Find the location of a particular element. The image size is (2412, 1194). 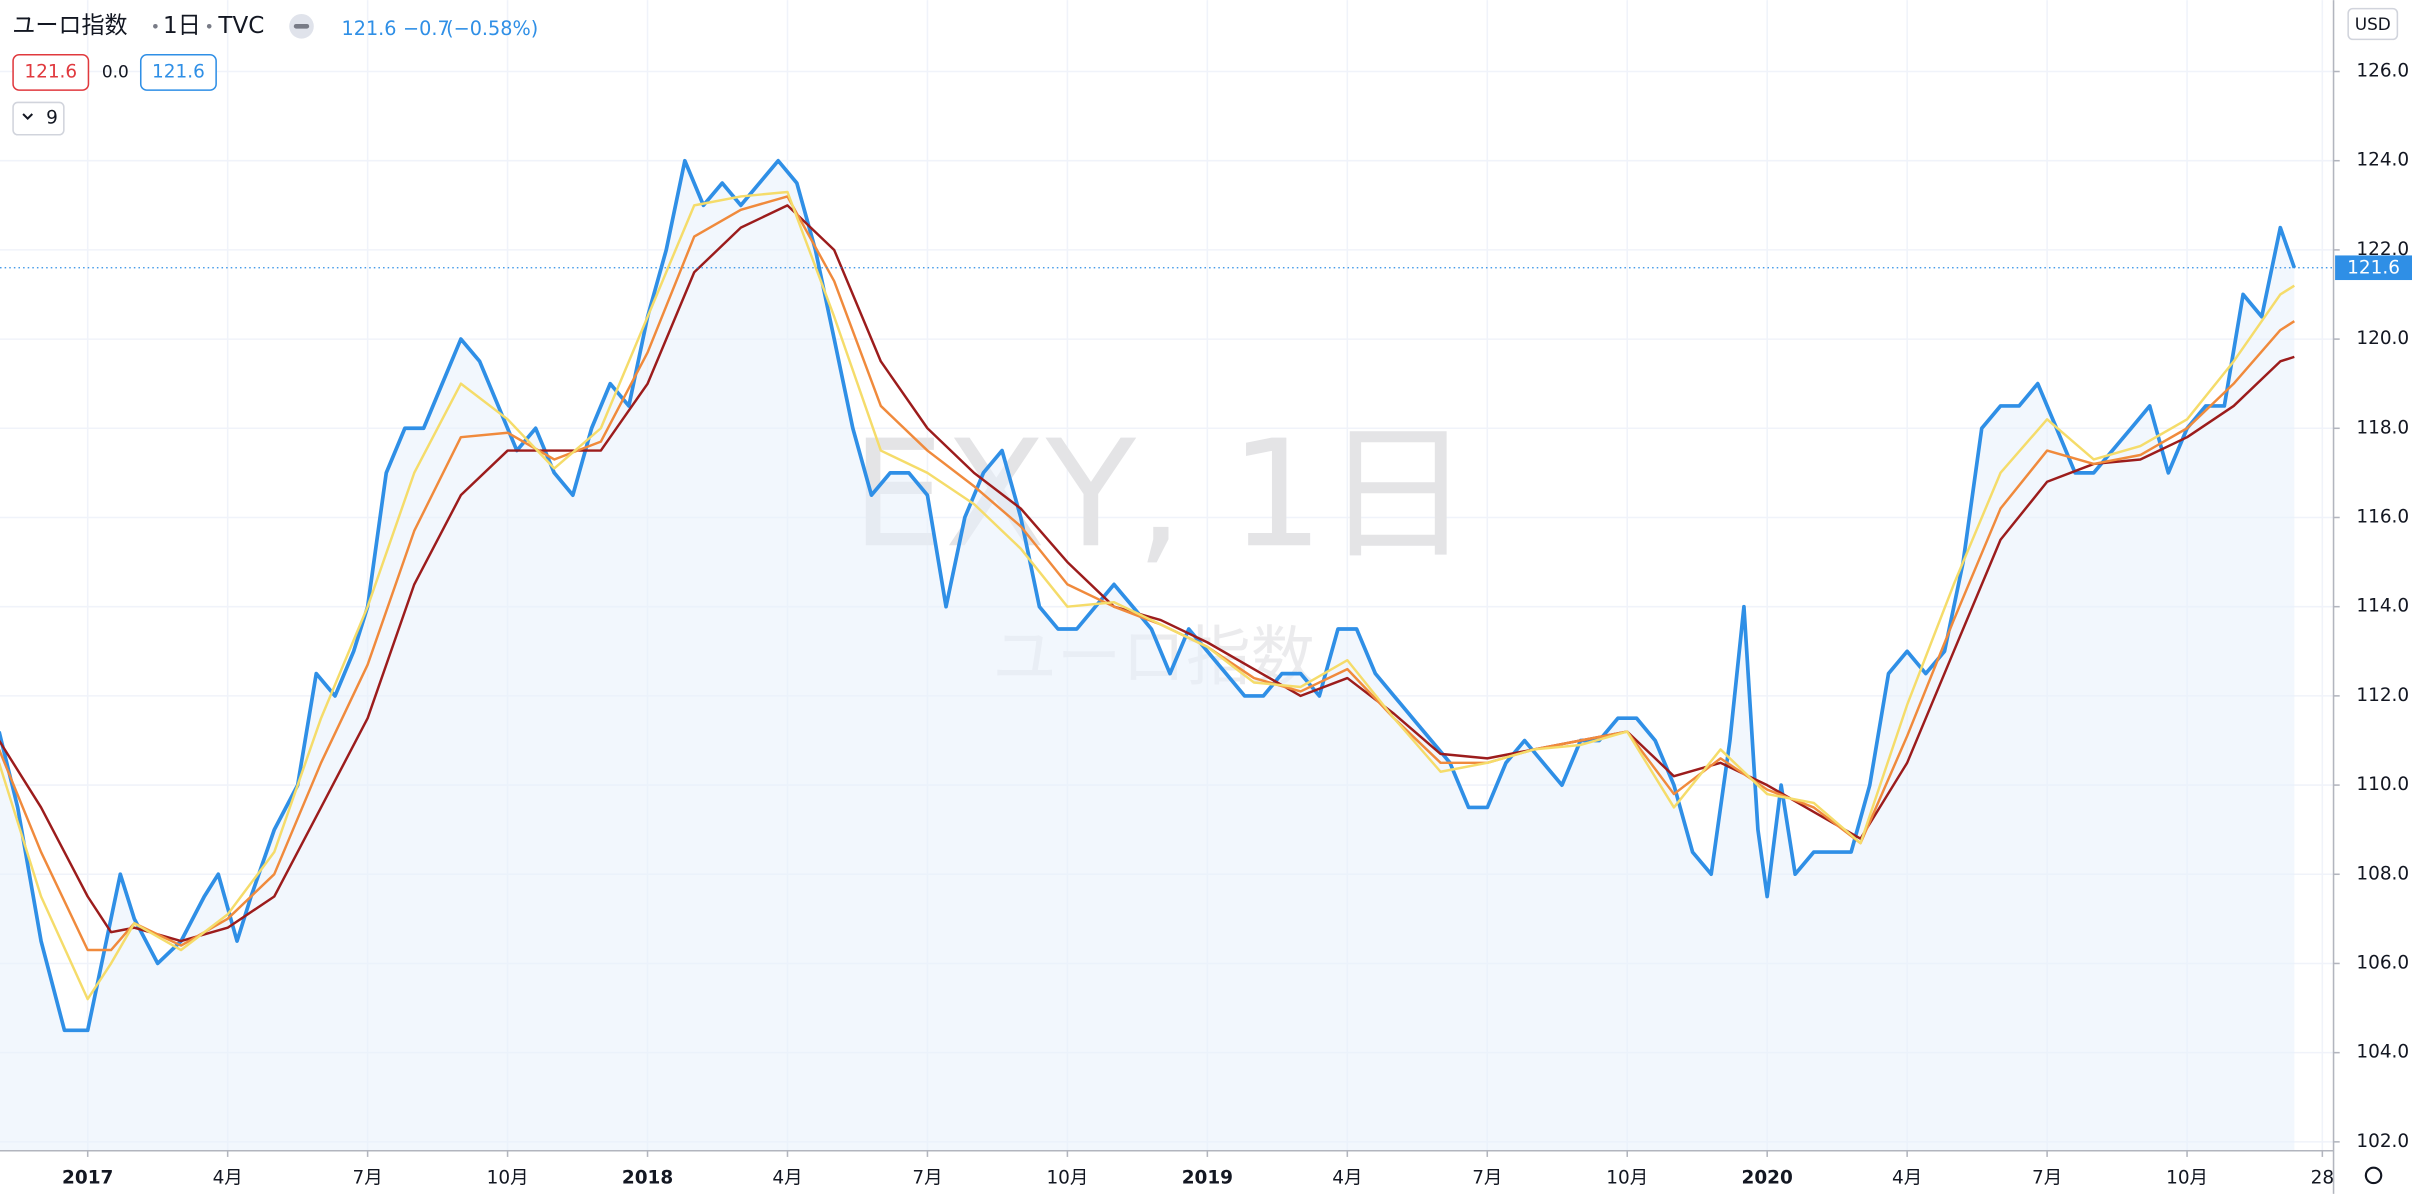

y-tick-label: 108.0 is located at coordinates (2382, 873).